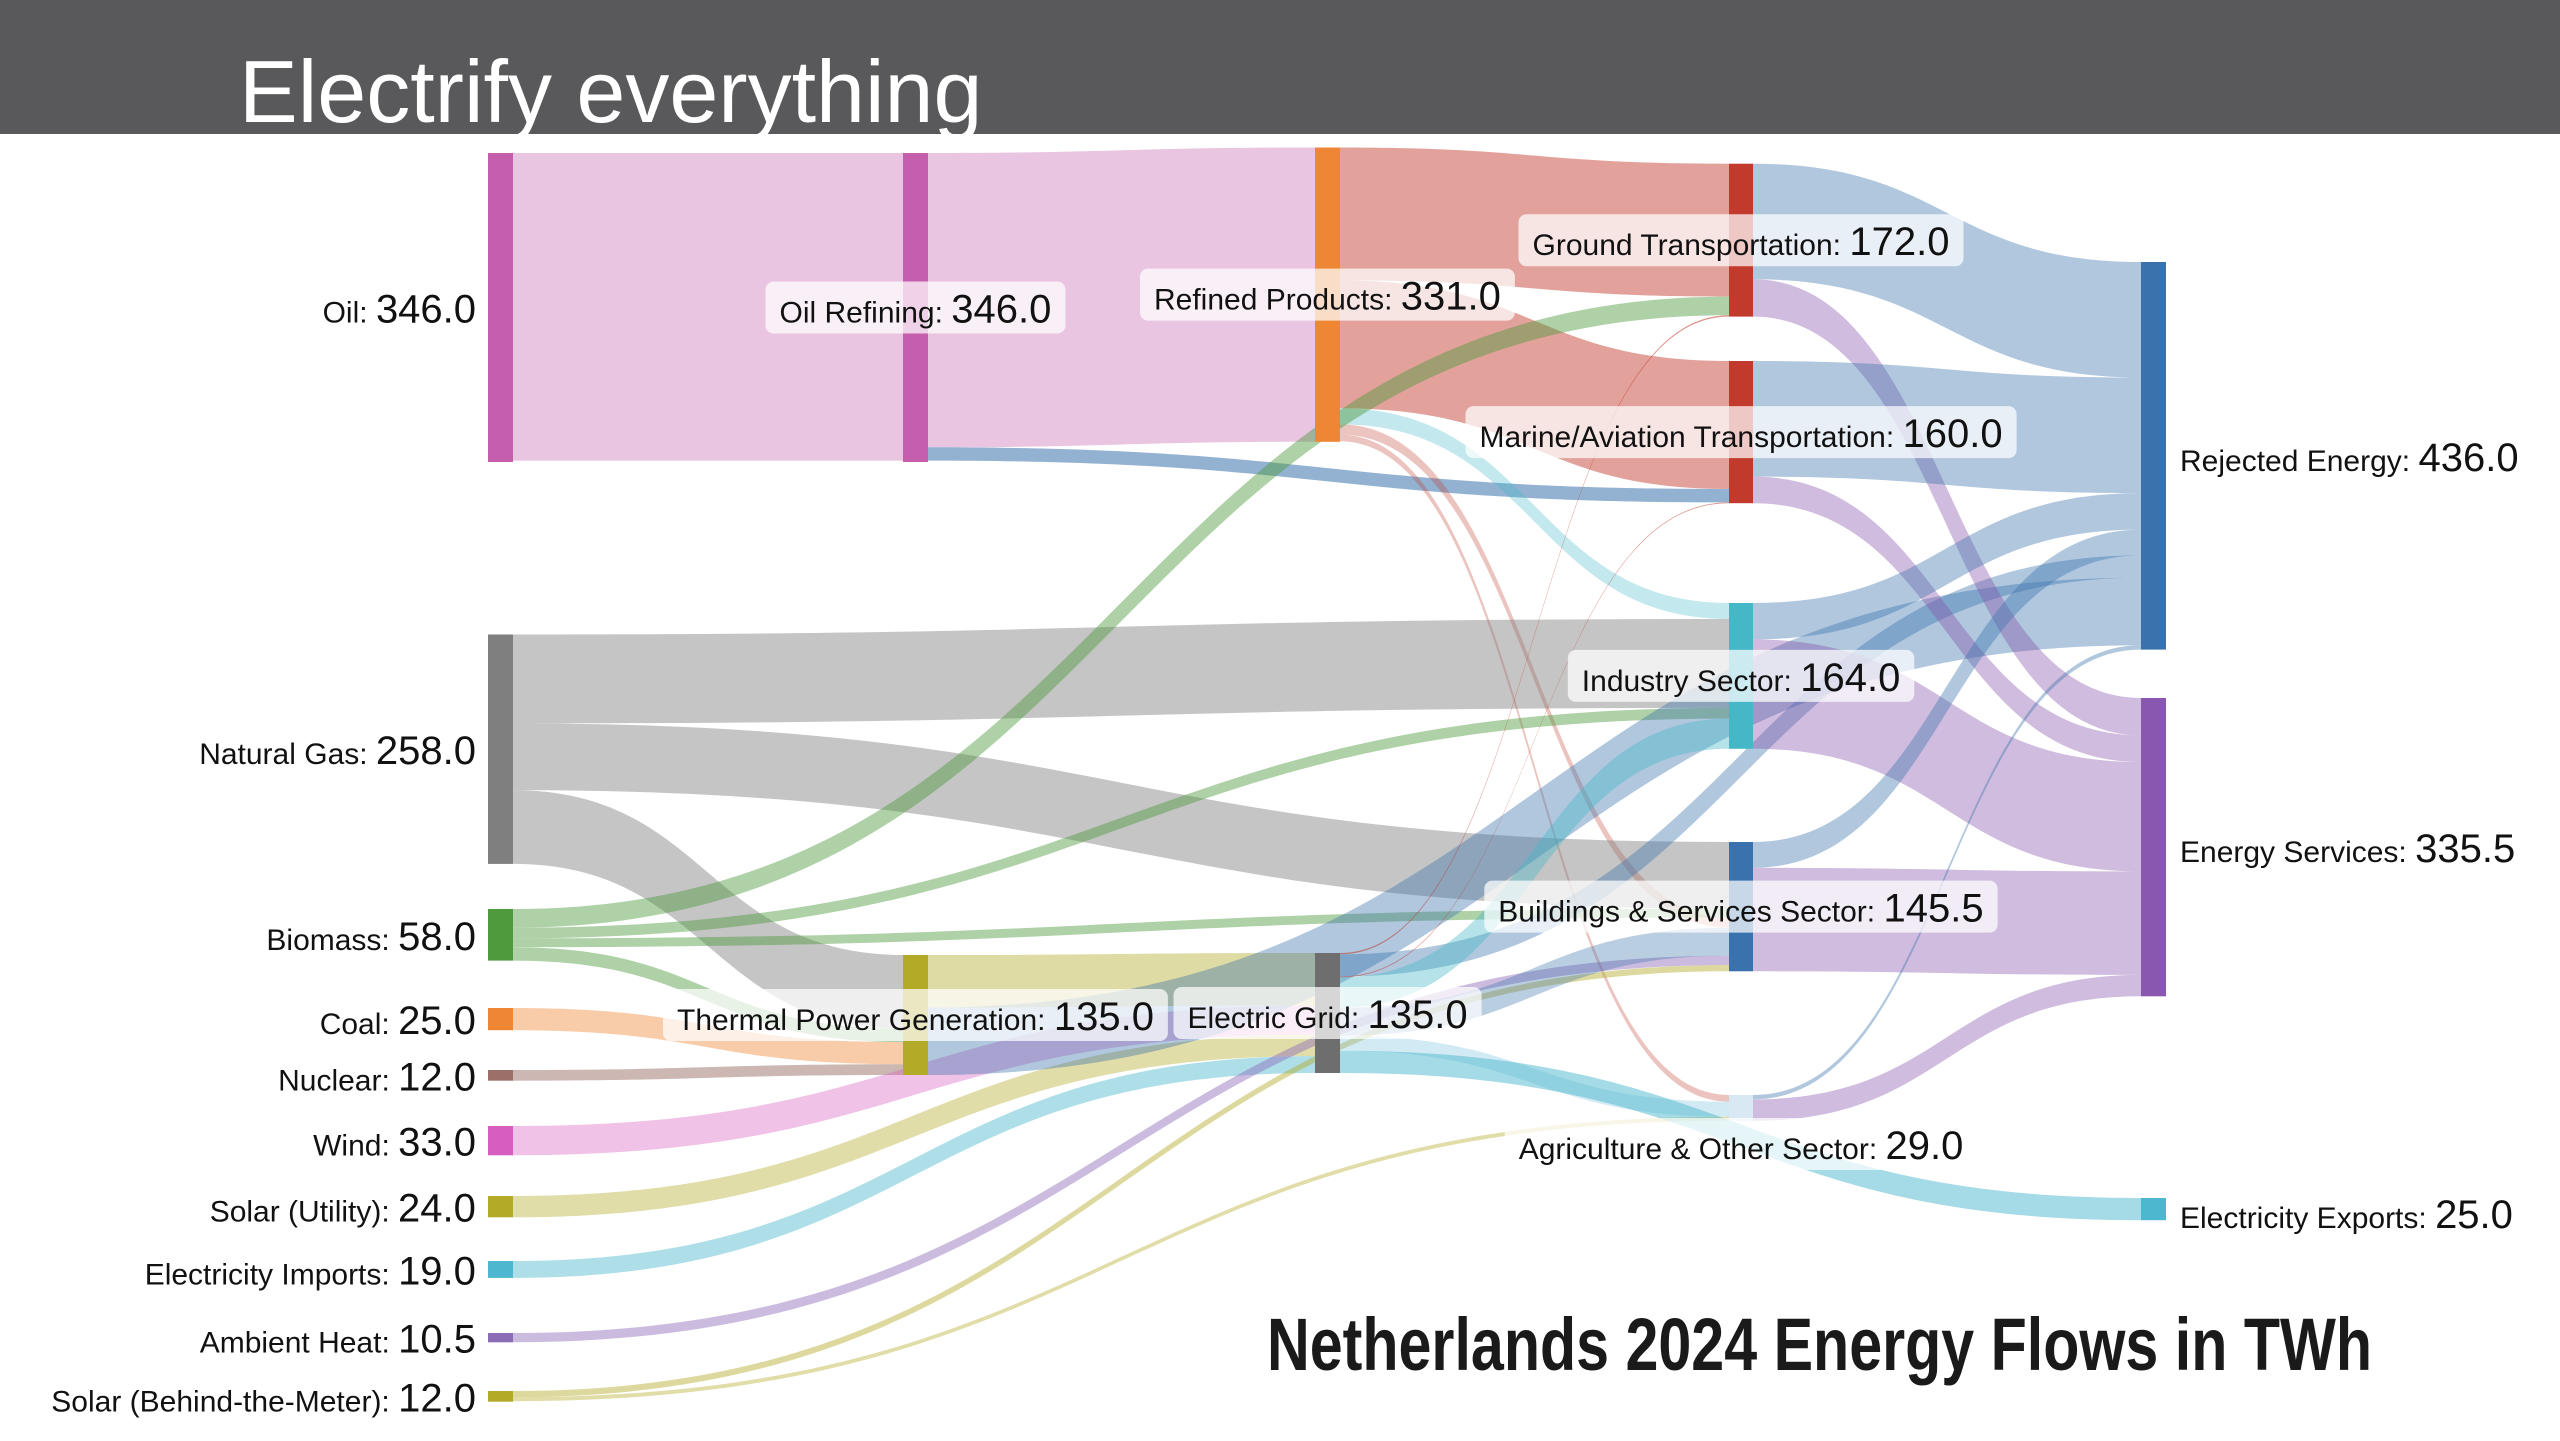 This screenshot has height=1441, width=2560. Describe the element at coordinates (1819, 1344) in the screenshot. I see `svg-text:Netherlands 2024 Energy Flows: Netherlands 2024 Energy Flows in TWh` at that location.